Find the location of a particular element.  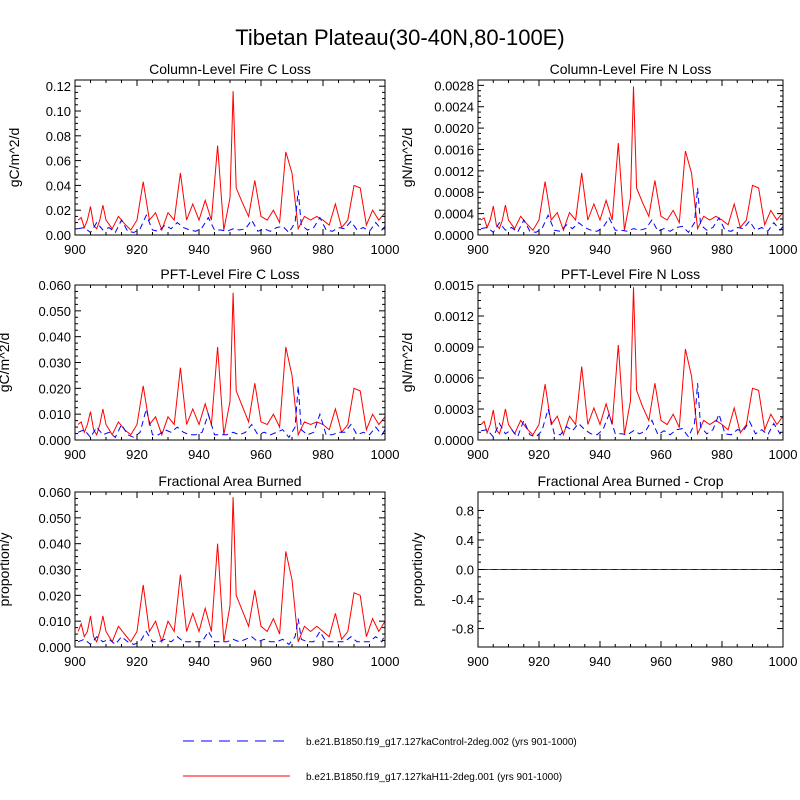

y-tick-label: 0.060 is located at coordinates (54, 285).